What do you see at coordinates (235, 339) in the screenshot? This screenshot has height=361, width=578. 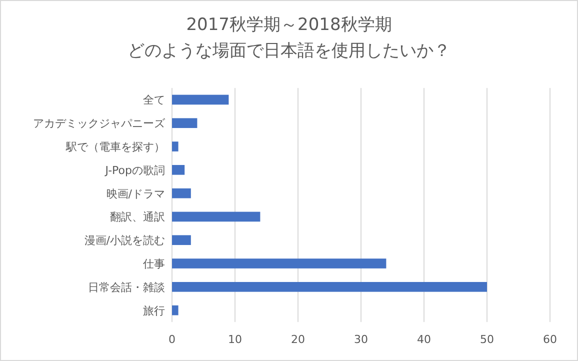 I see `x-tick-label: 10` at bounding box center [235, 339].